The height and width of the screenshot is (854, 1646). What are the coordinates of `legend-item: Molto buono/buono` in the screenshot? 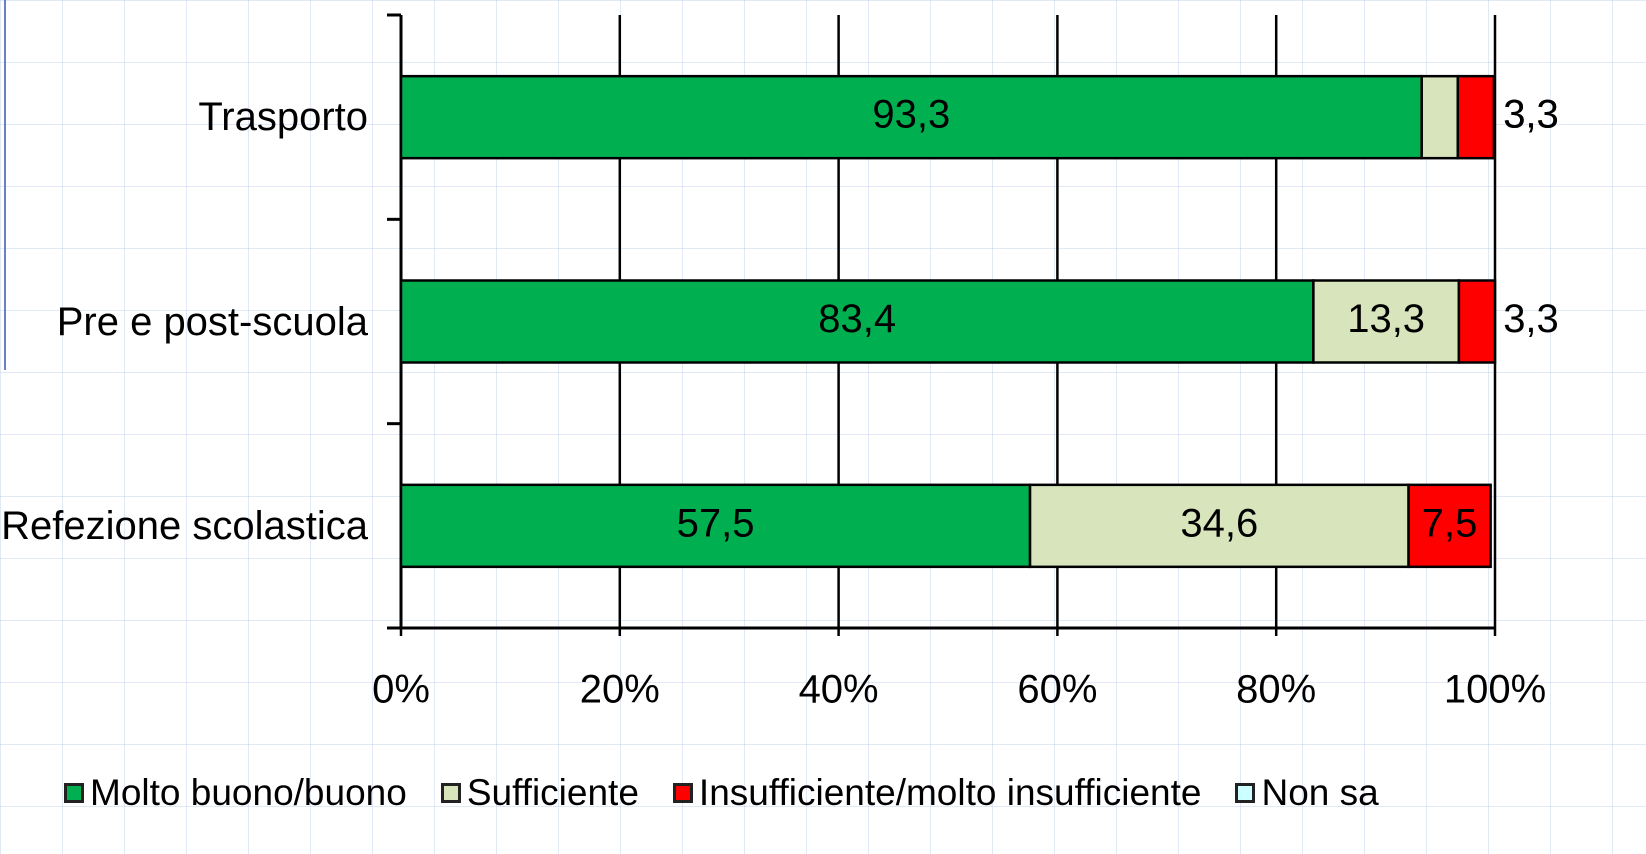 It's located at (235, 793).